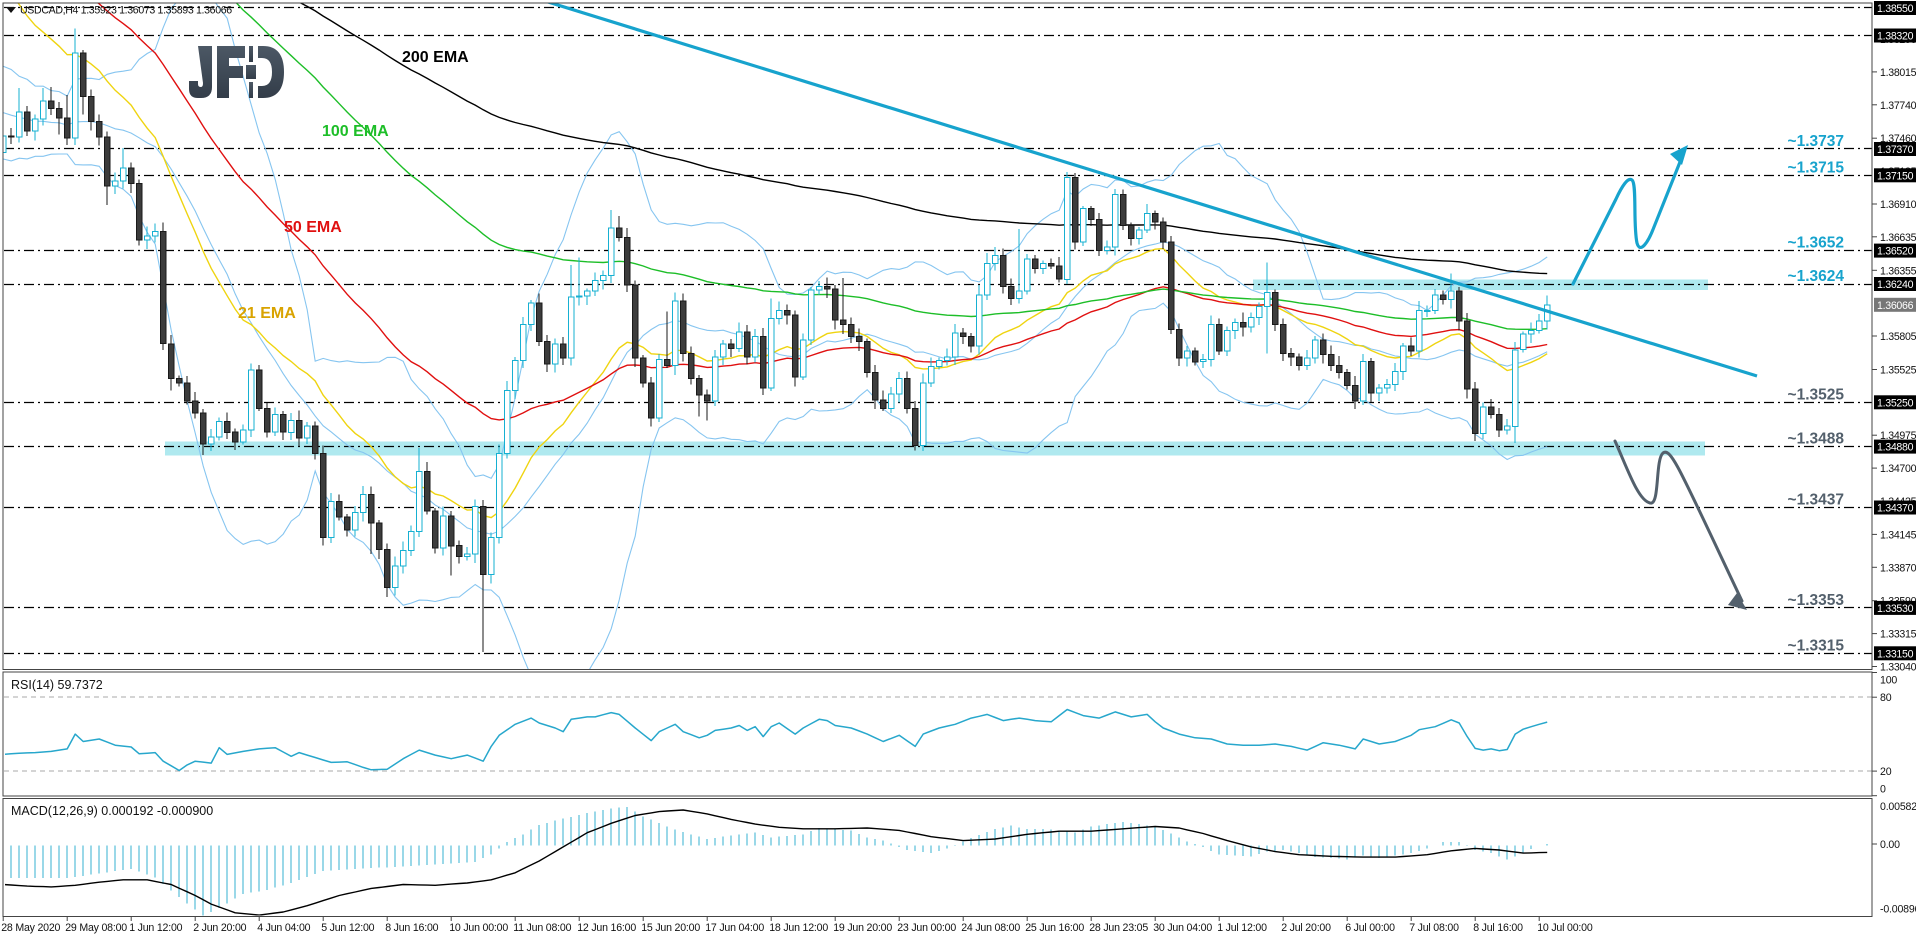  Describe the element at coordinates (542, 928) in the screenshot. I see `svg-text: 11 Jun 08:00` at that location.